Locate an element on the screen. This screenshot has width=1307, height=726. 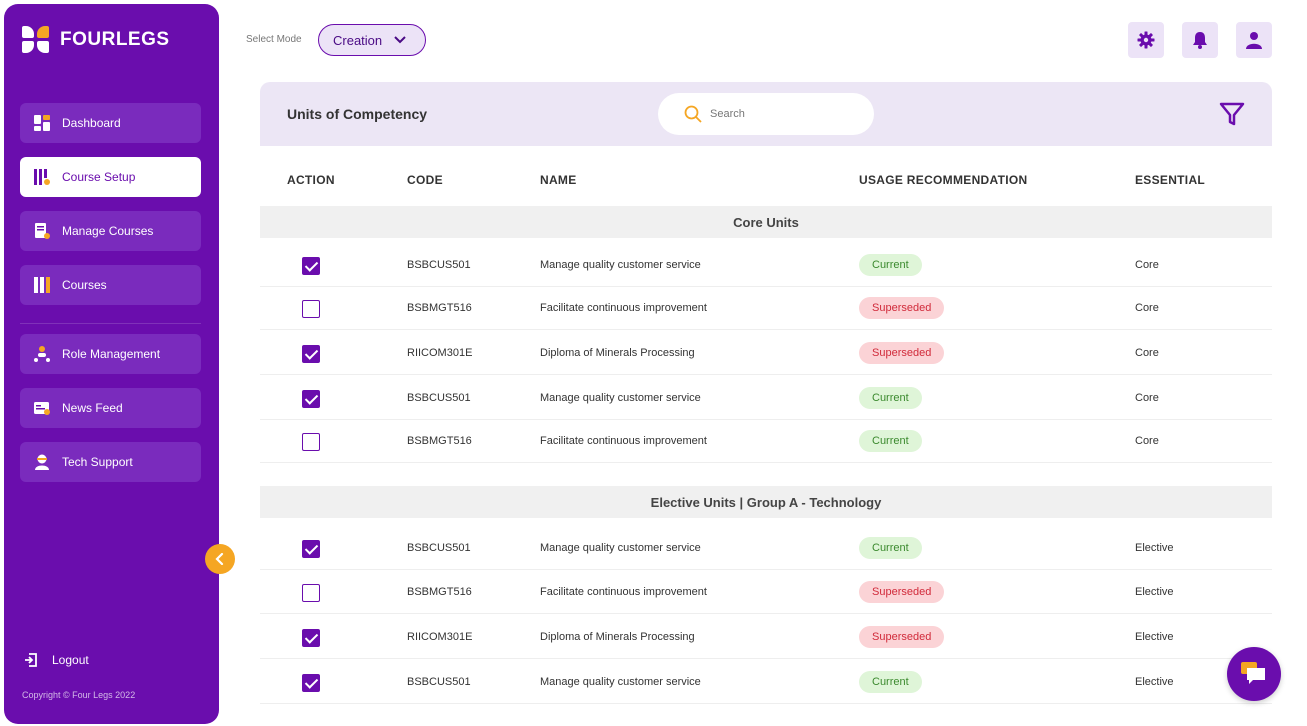
profile-button is located at coordinates (1254, 40).